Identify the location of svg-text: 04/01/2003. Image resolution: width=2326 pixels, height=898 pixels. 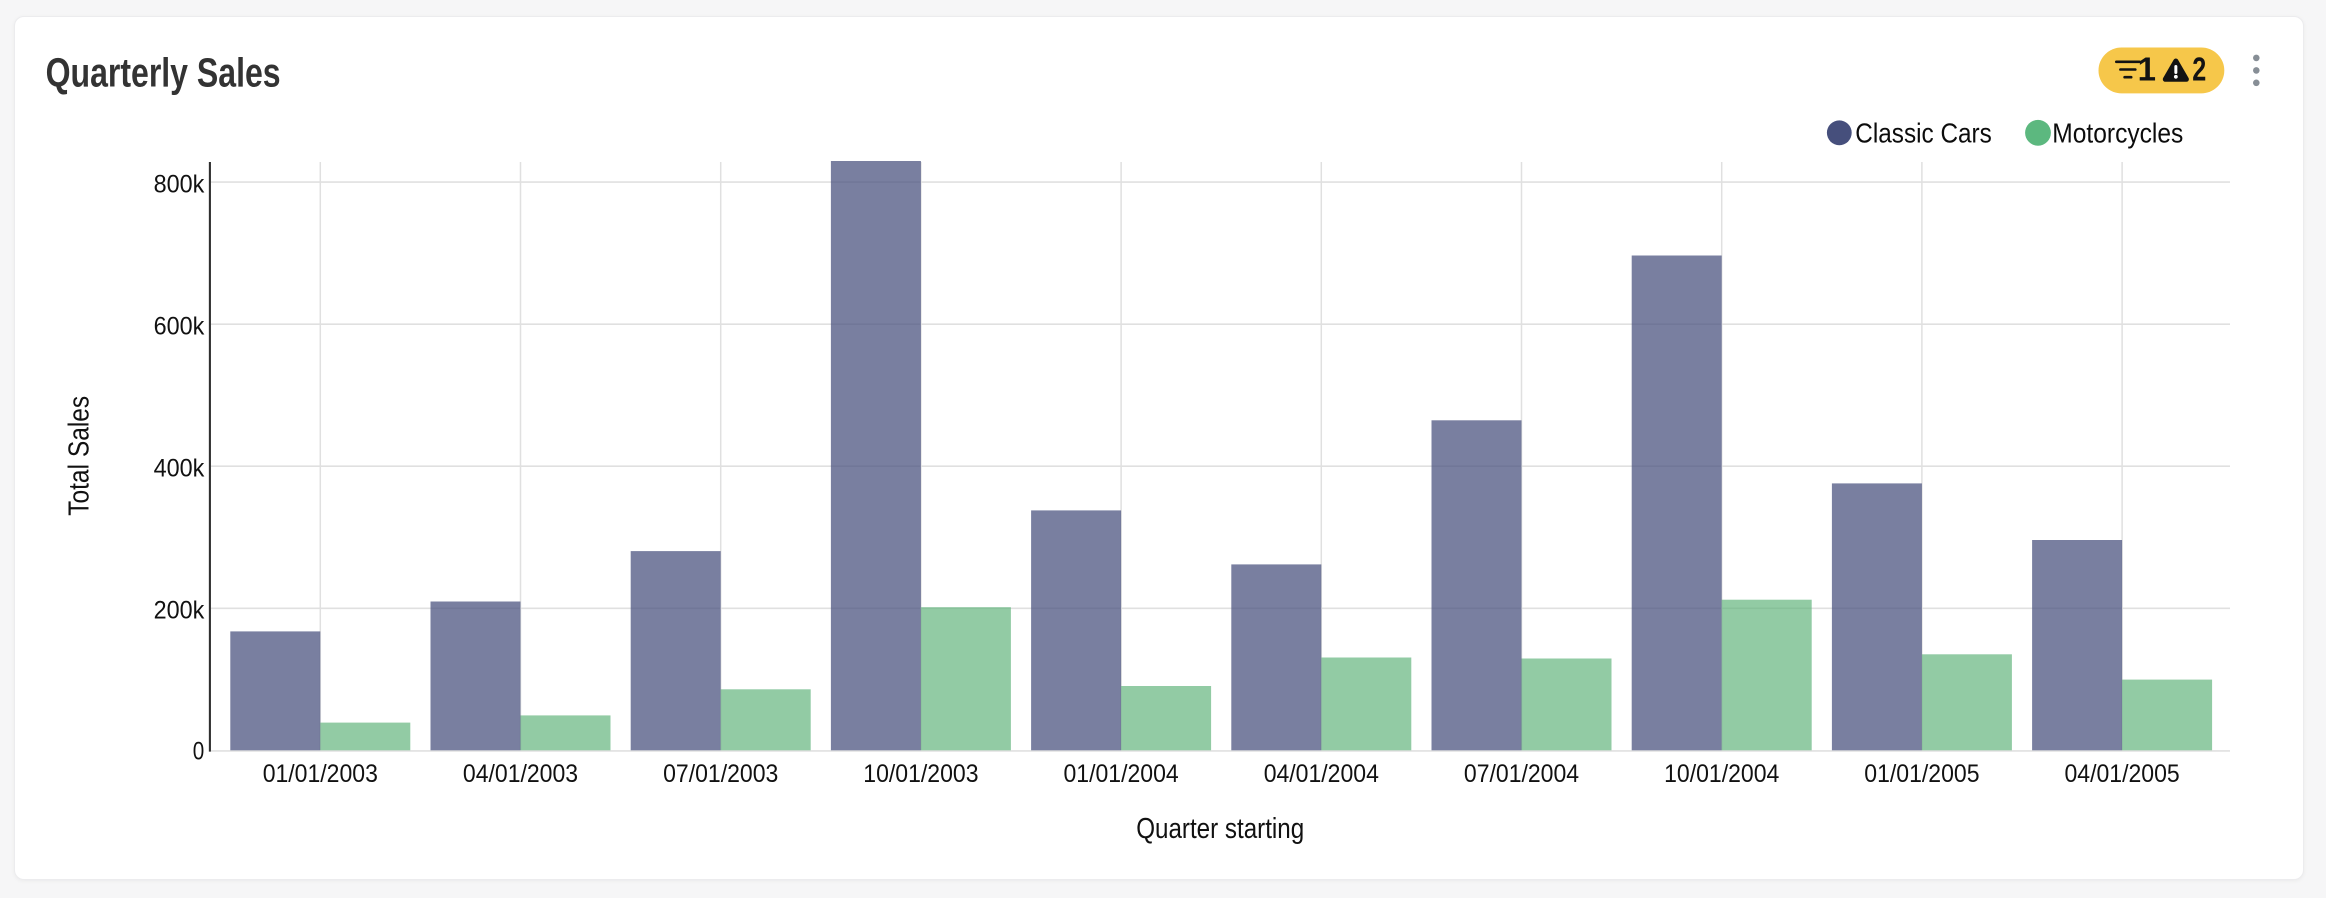
(520, 774).